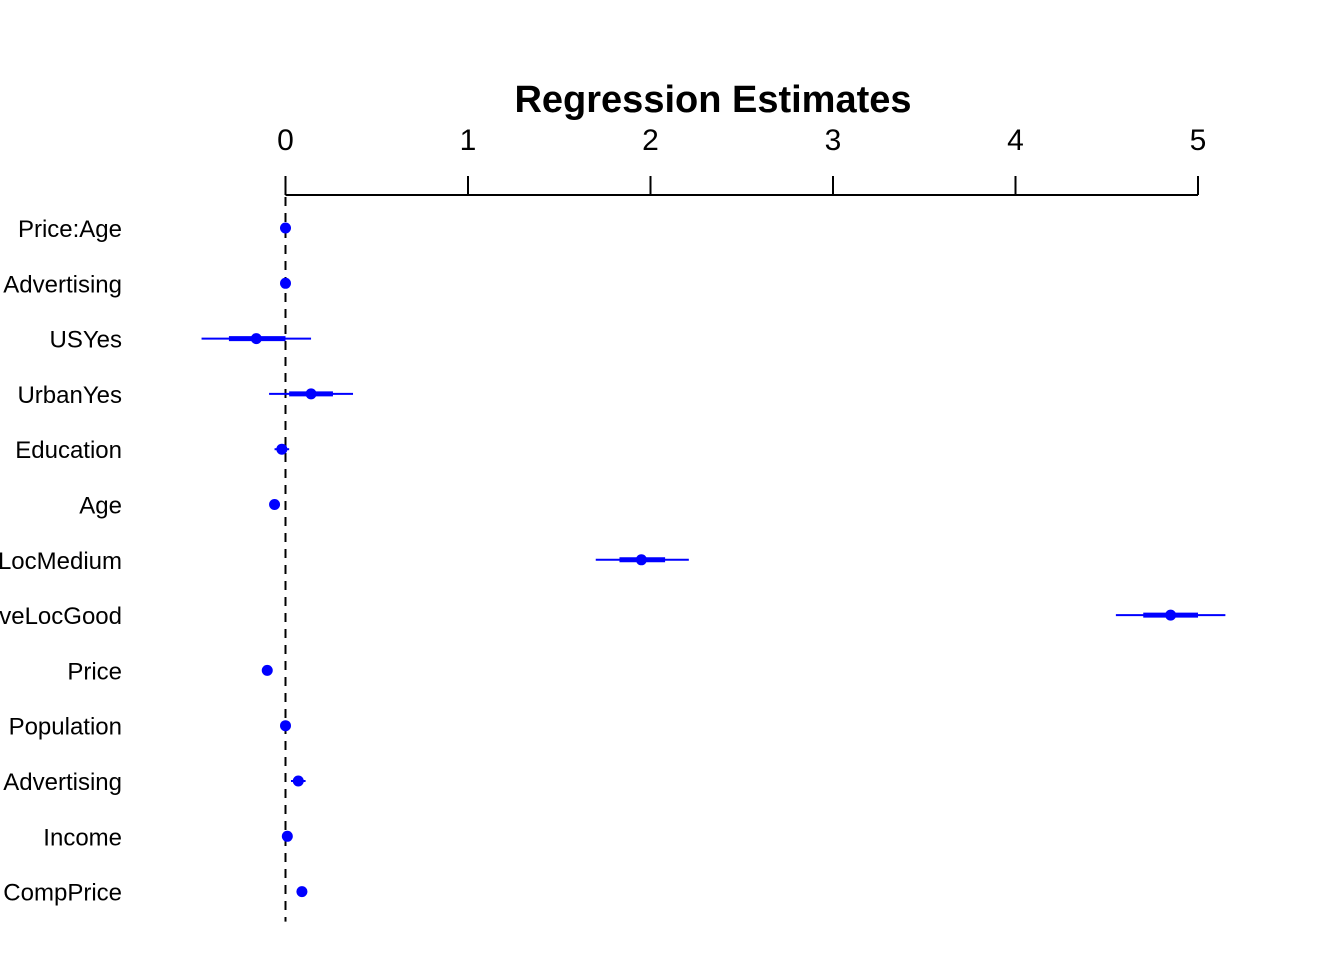 The width and height of the screenshot is (1344, 960). I want to click on category-label: CompPrice, so click(62, 893).